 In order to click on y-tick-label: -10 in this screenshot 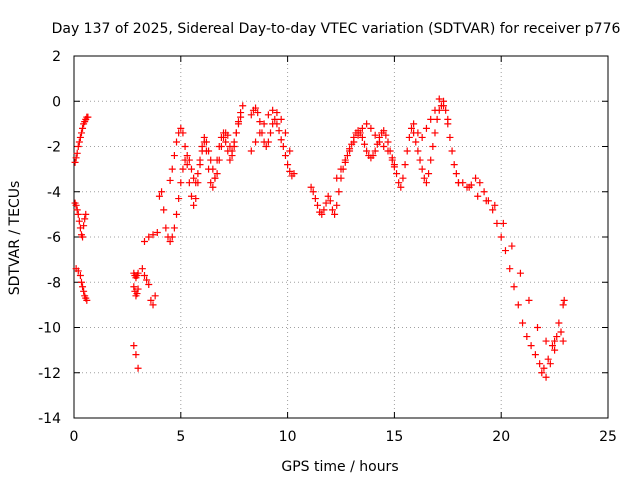, I will do `click(49, 329)`.